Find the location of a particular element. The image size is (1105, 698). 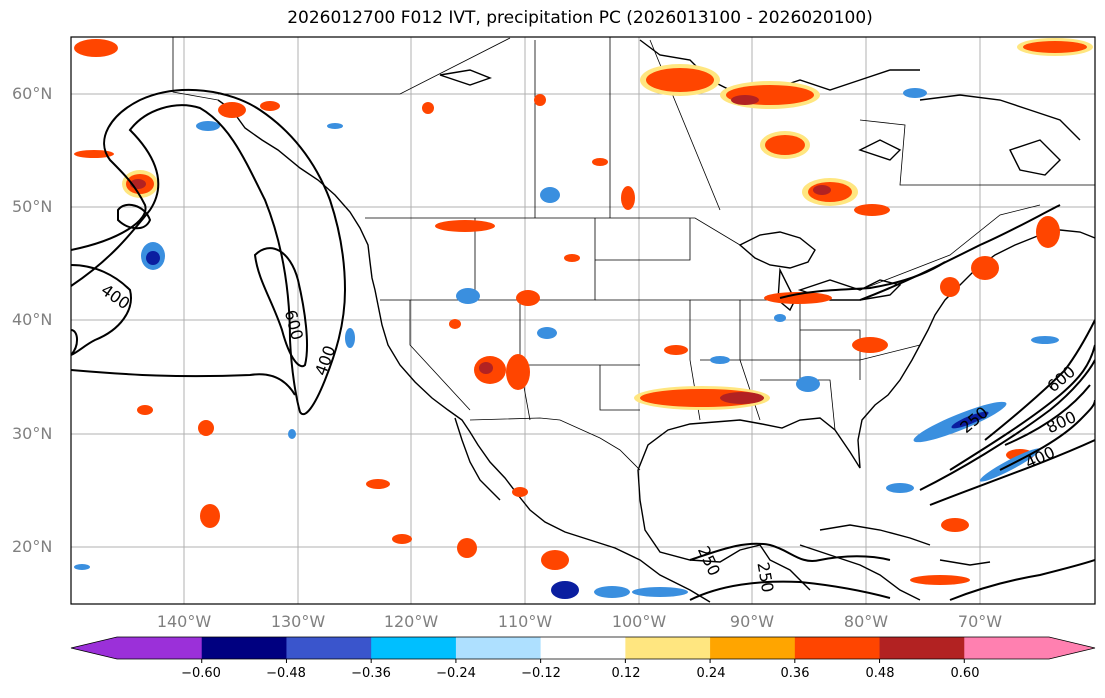

lon-label-80w: 80°W is located at coordinates (866, 621).